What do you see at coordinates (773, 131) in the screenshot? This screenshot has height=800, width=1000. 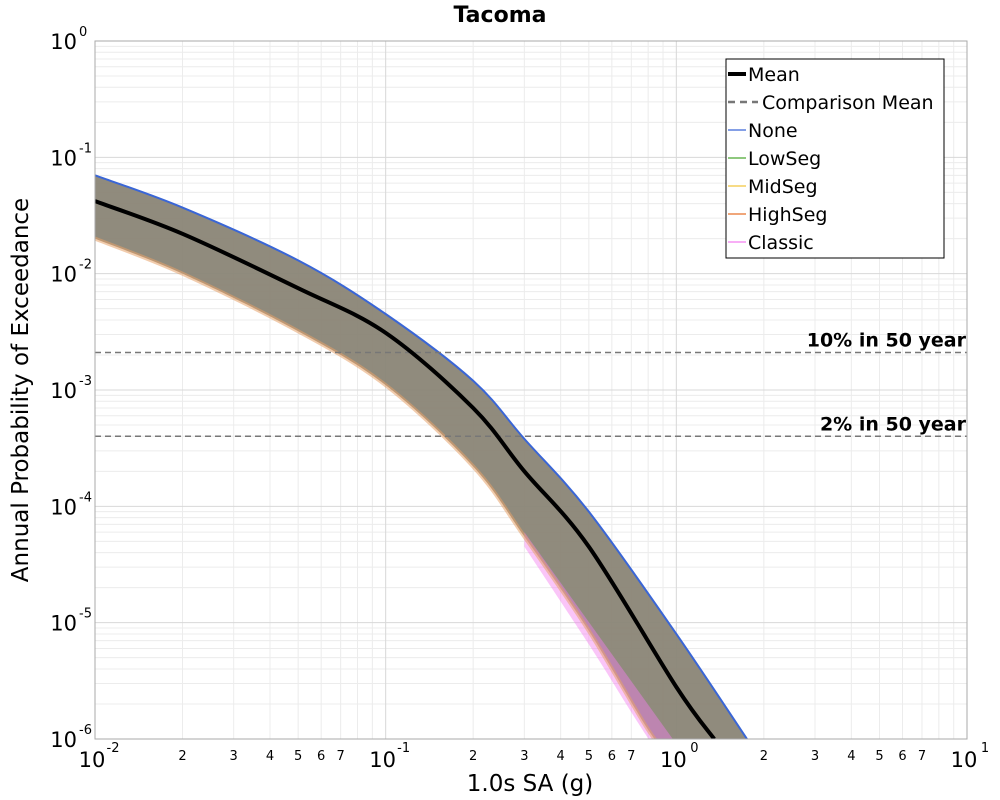 I see `legend-label: None` at bounding box center [773, 131].